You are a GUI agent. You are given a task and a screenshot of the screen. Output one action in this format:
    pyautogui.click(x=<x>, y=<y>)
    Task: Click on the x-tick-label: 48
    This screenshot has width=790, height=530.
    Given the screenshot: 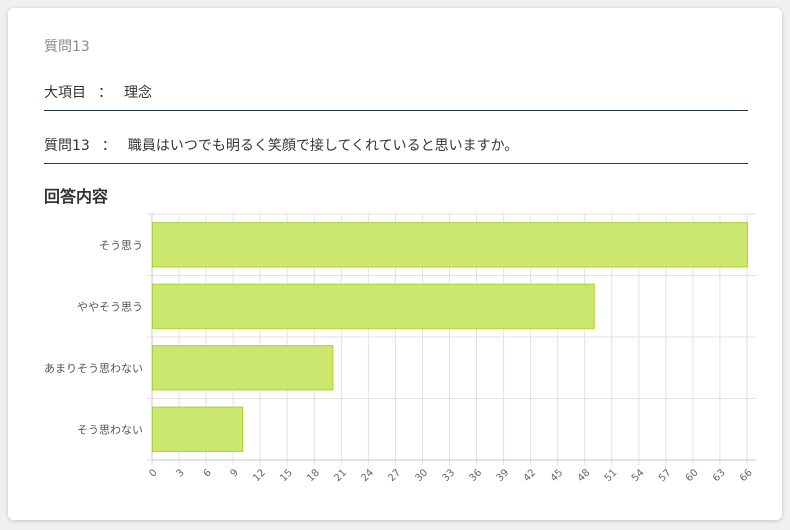 What is the action you would take?
    pyautogui.click(x=584, y=475)
    